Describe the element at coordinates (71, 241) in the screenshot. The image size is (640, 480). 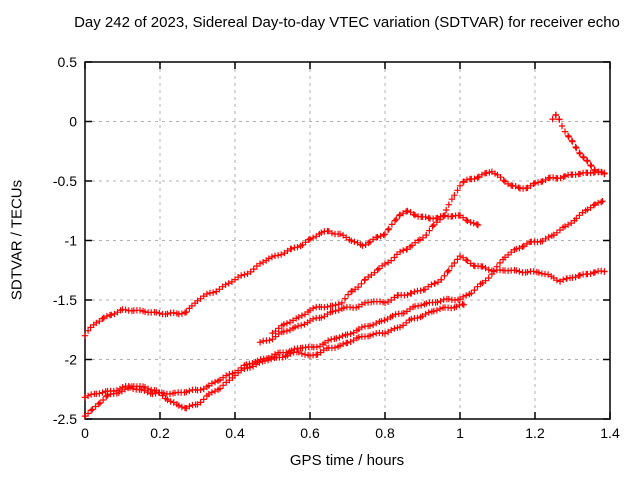
I see `y-tick-label: -1` at that location.